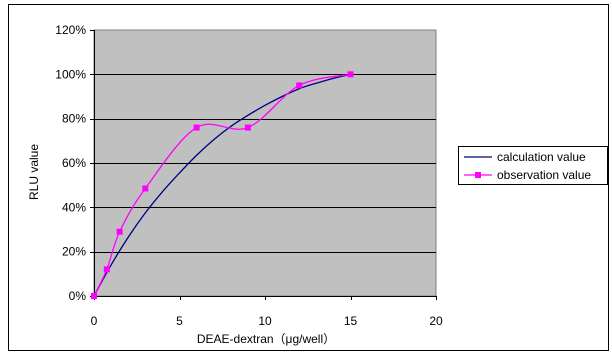  Describe the element at coordinates (74, 207) in the screenshot. I see `y-tick-label-2: 40%` at that location.